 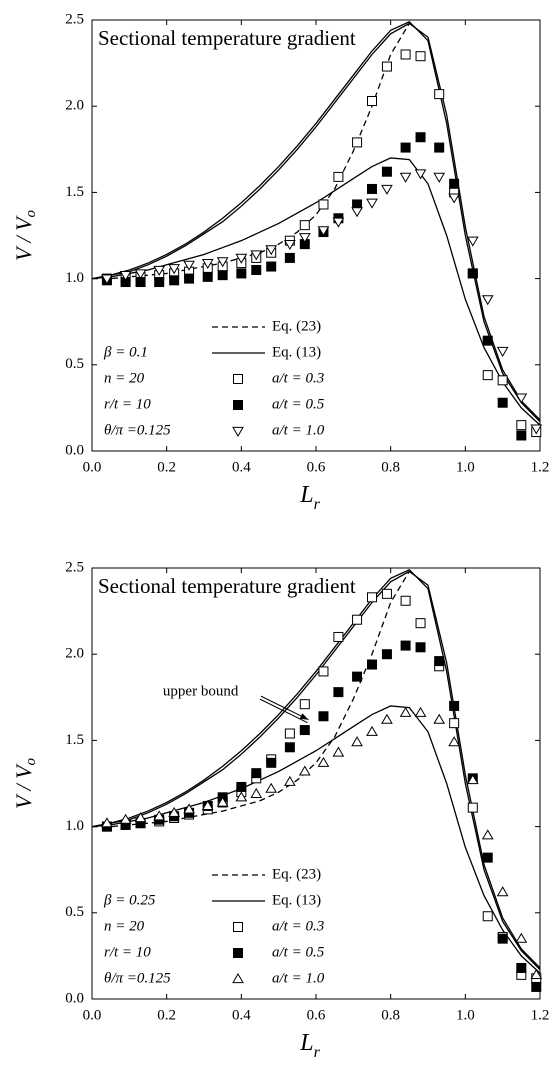 I want to click on x-label-sub: r, so click(x=317, y=1052).